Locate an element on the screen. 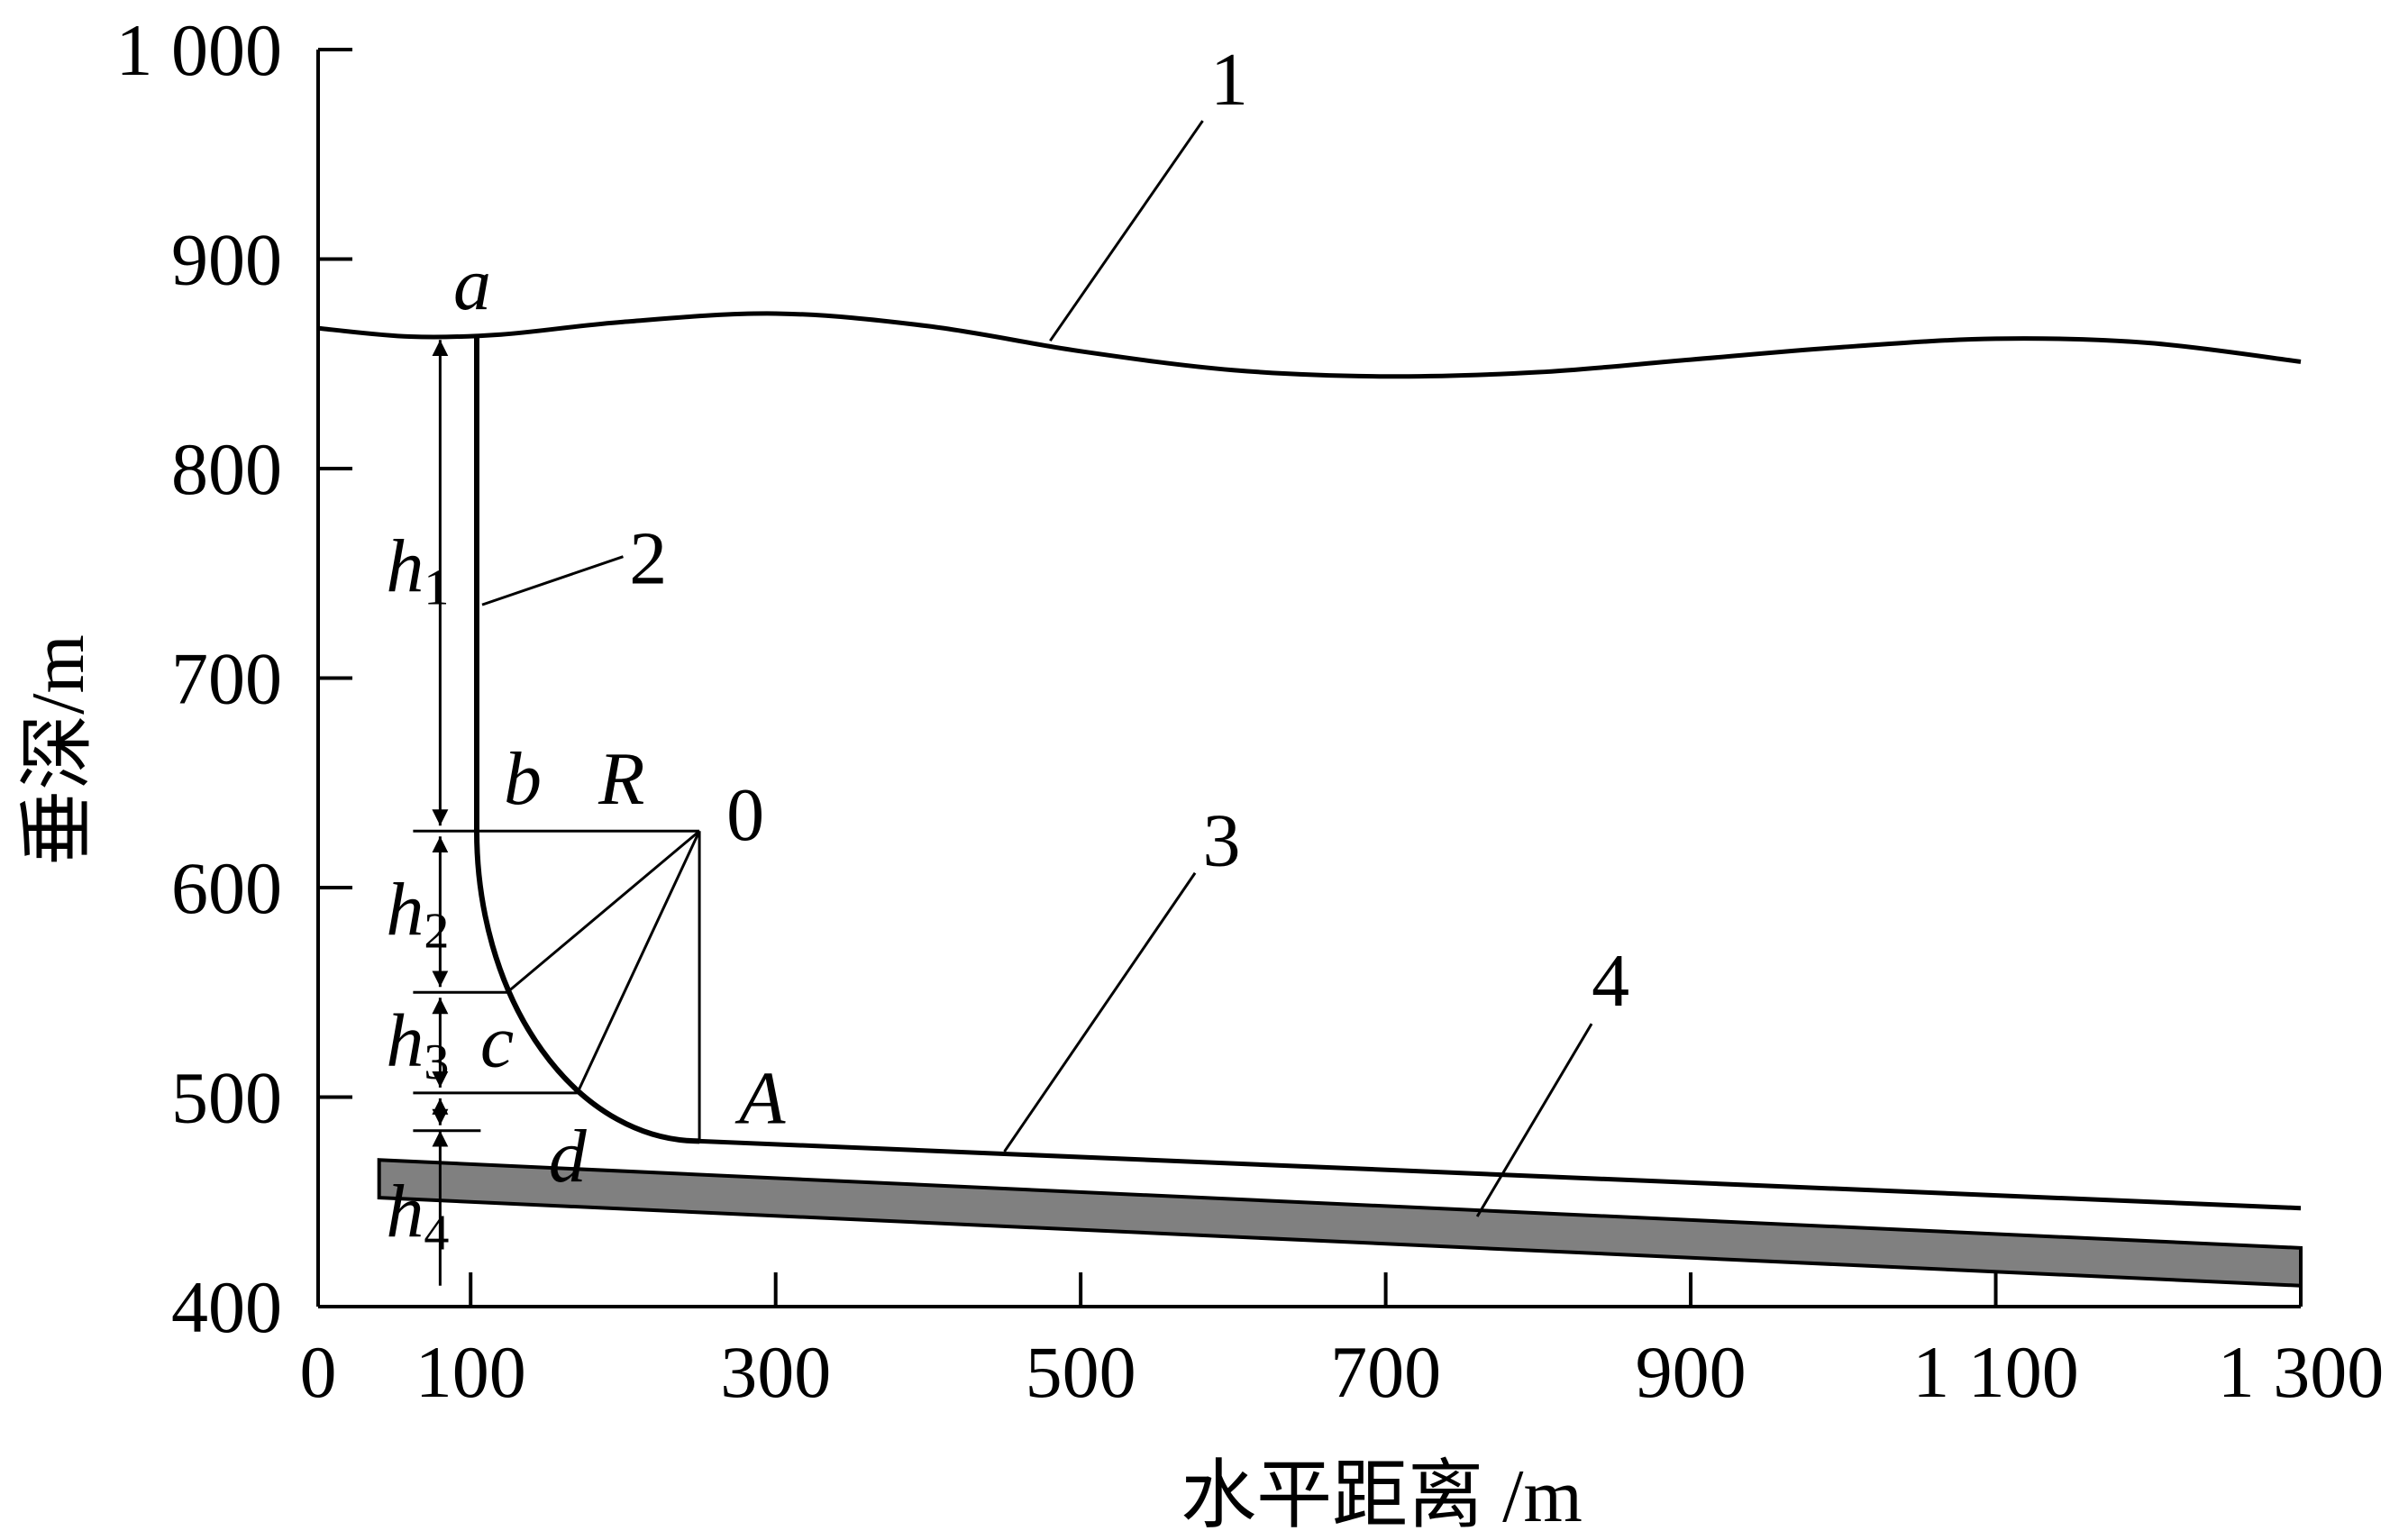  curve-label-1: 1 is located at coordinates (1229, 80).